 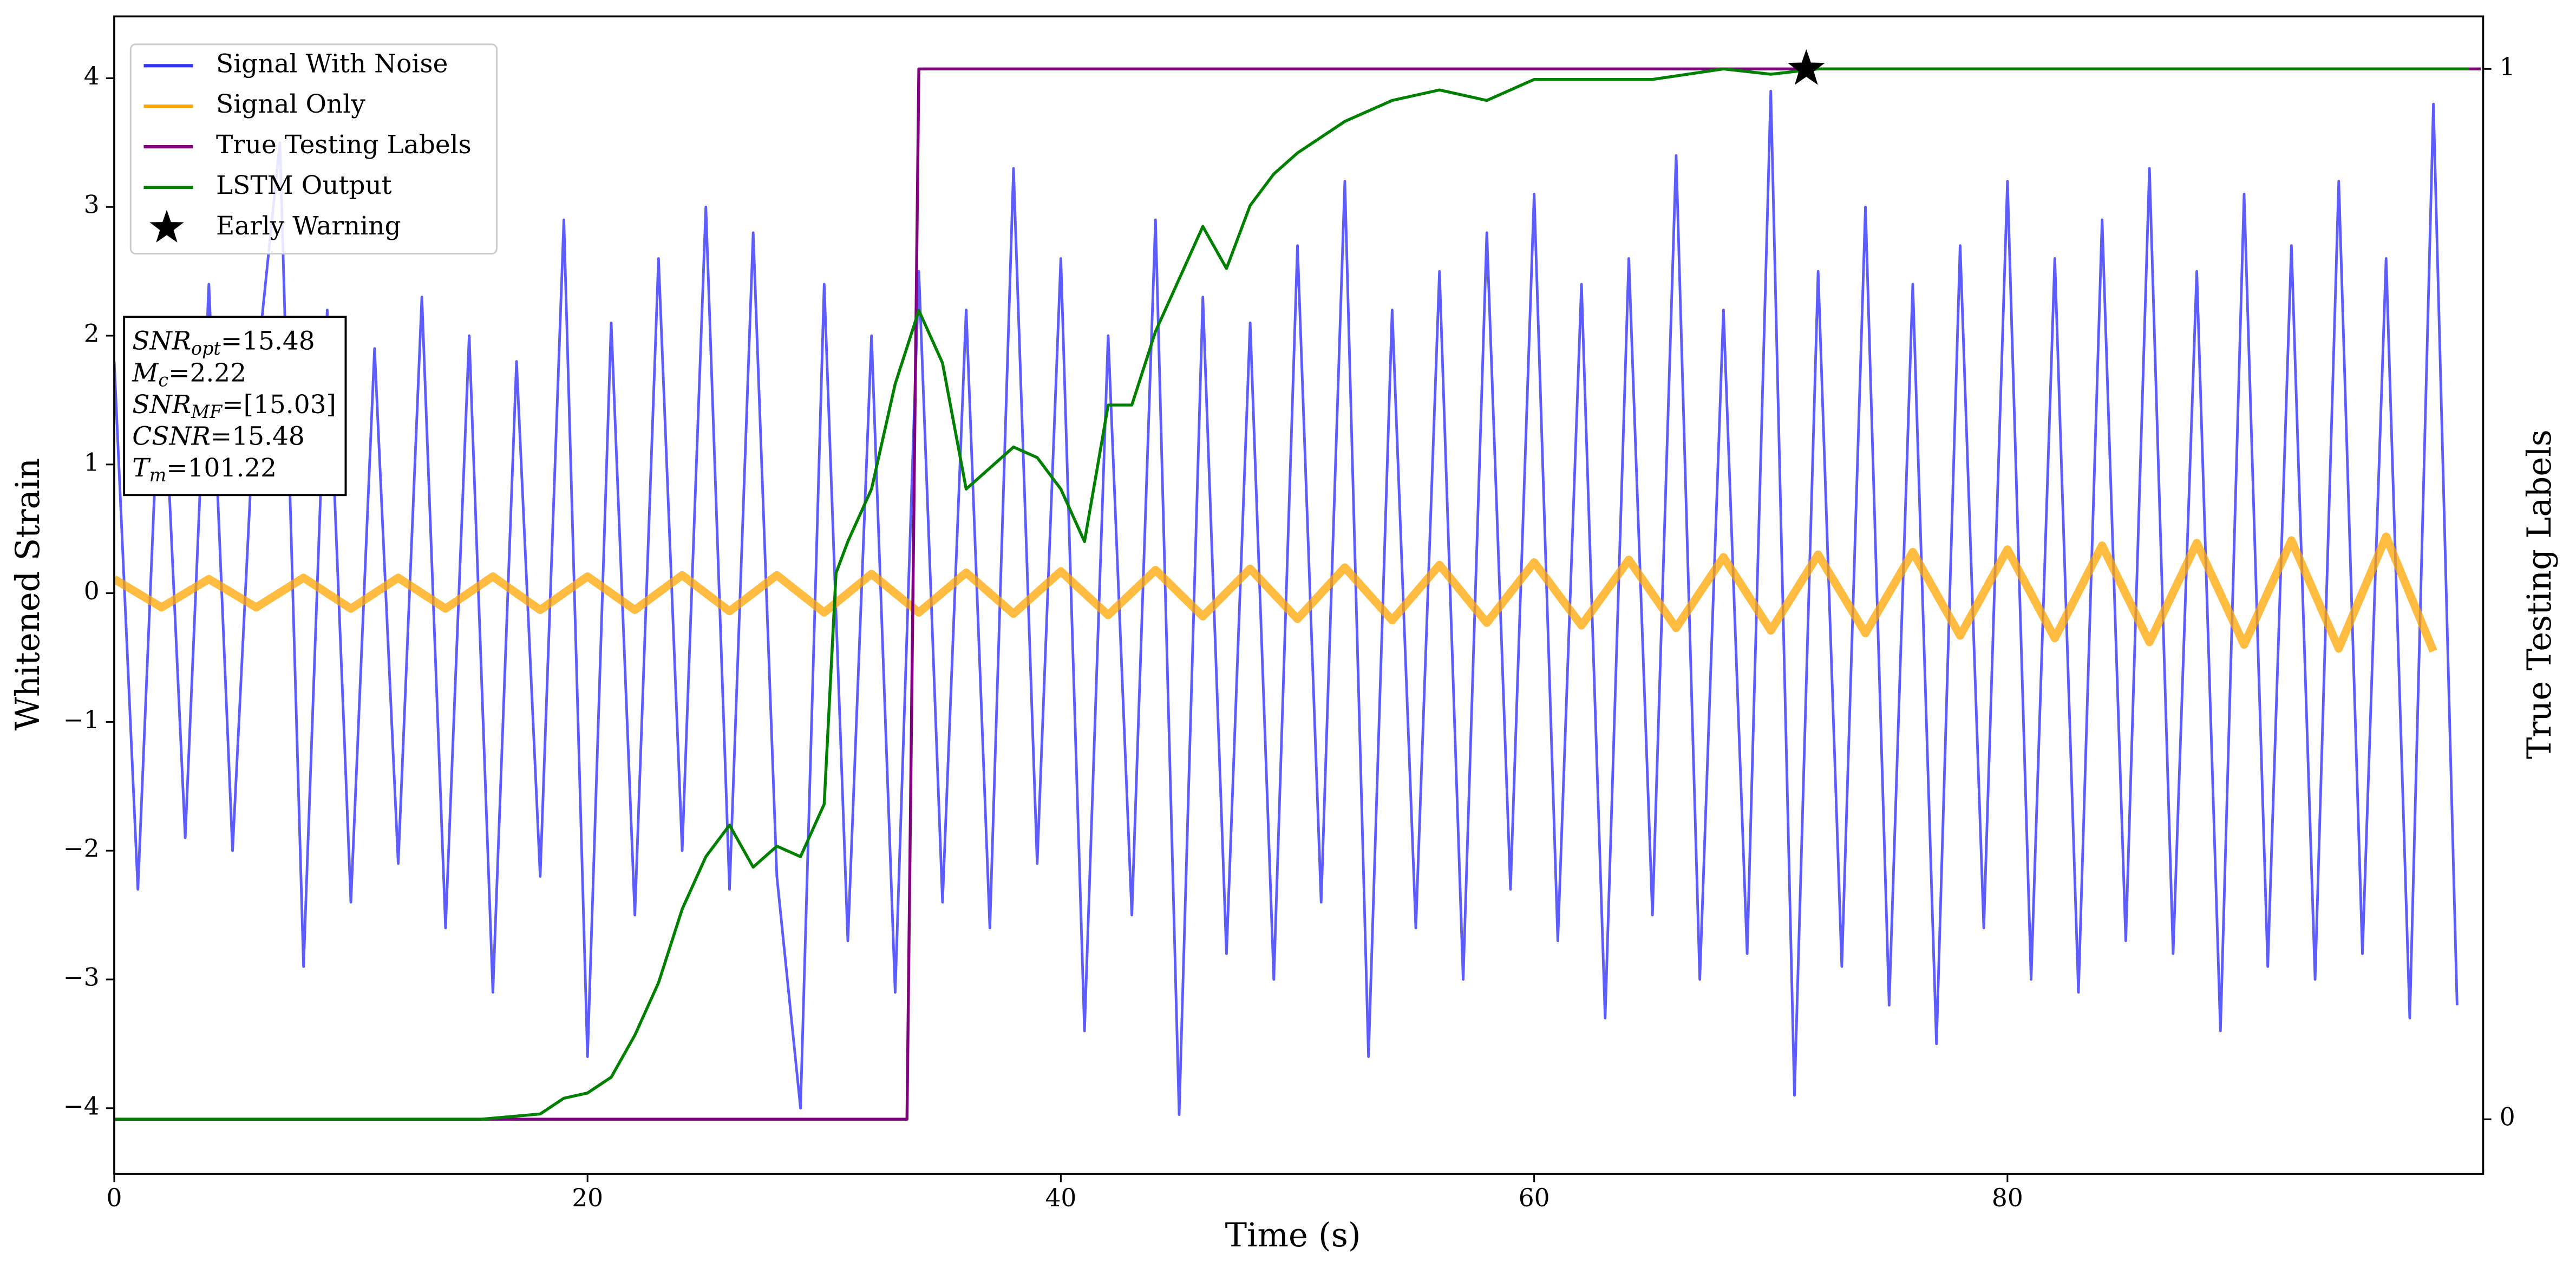 I want to click on annotation-frame, so click(x=235, y=406).